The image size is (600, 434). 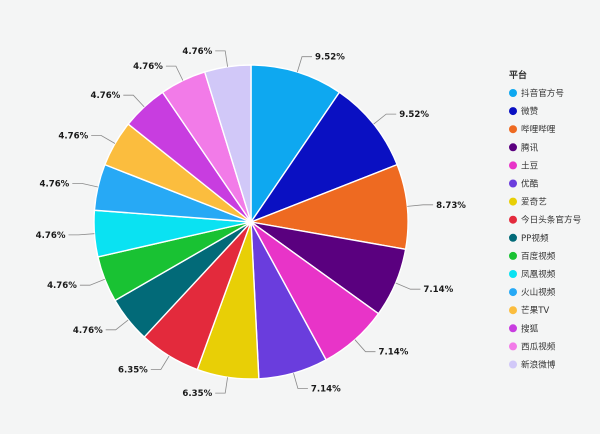 What do you see at coordinates (538, 256) in the screenshot?
I see `legend-label-10: 百度视频` at bounding box center [538, 256].